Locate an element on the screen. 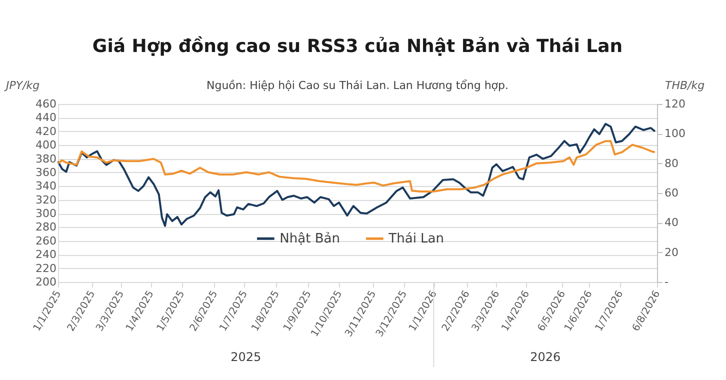 The image size is (726, 380). y-tick-label: 220 is located at coordinates (46, 268).